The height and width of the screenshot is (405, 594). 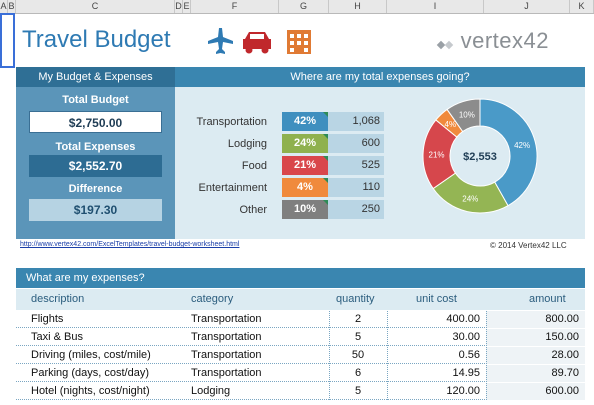 What do you see at coordinates (565, 373) in the screenshot?
I see `row-amount: 89.70` at bounding box center [565, 373].